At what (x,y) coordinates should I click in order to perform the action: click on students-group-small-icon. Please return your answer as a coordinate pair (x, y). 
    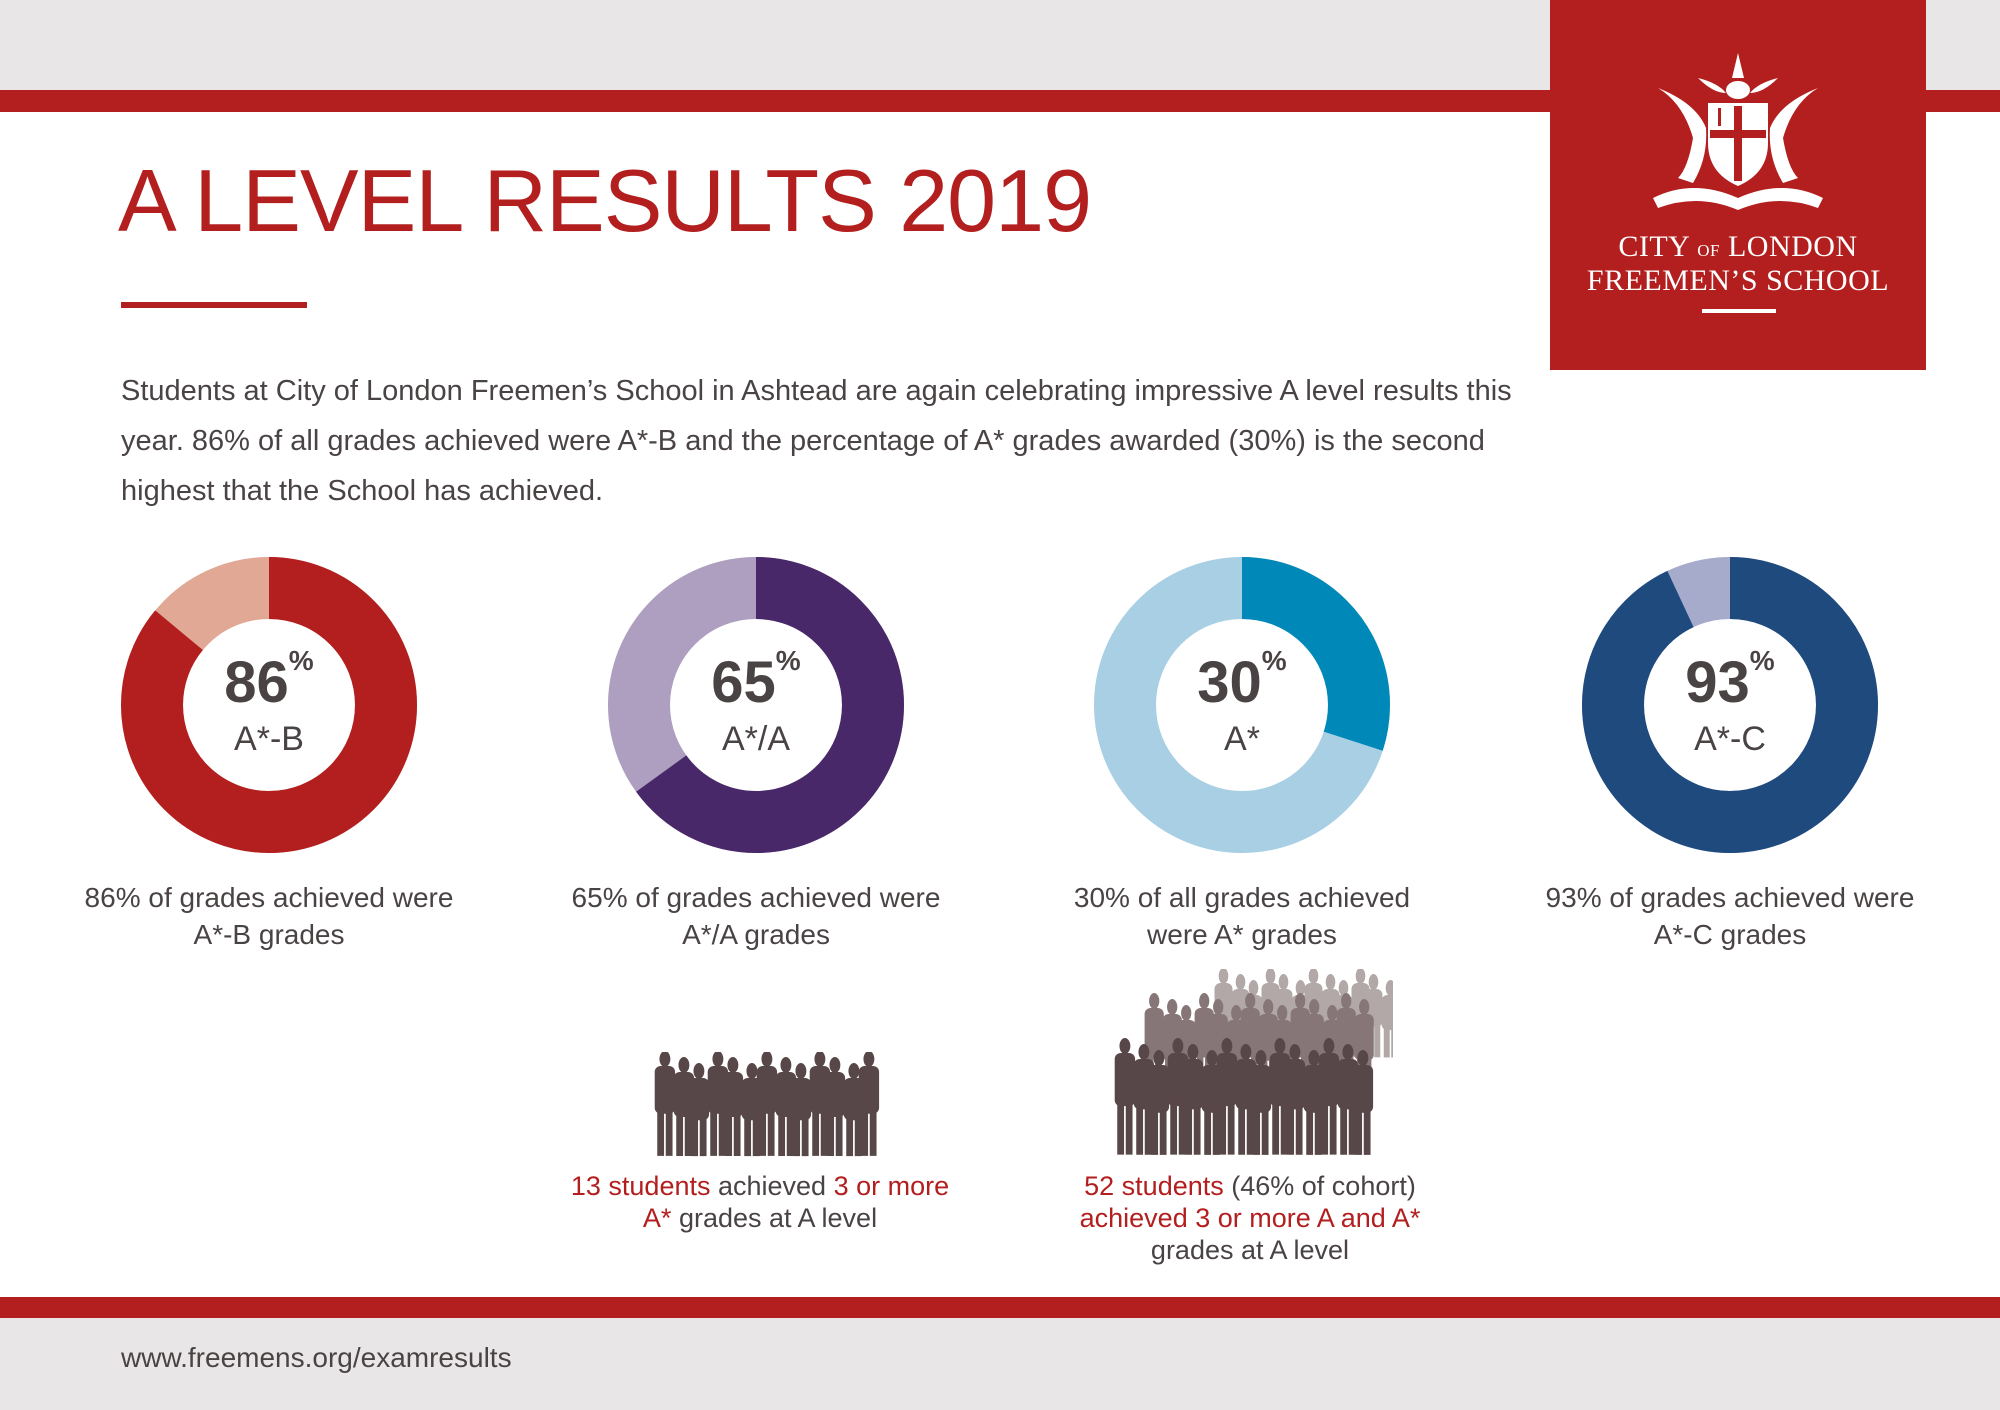
    Looking at the image, I should click on (767, 1104).